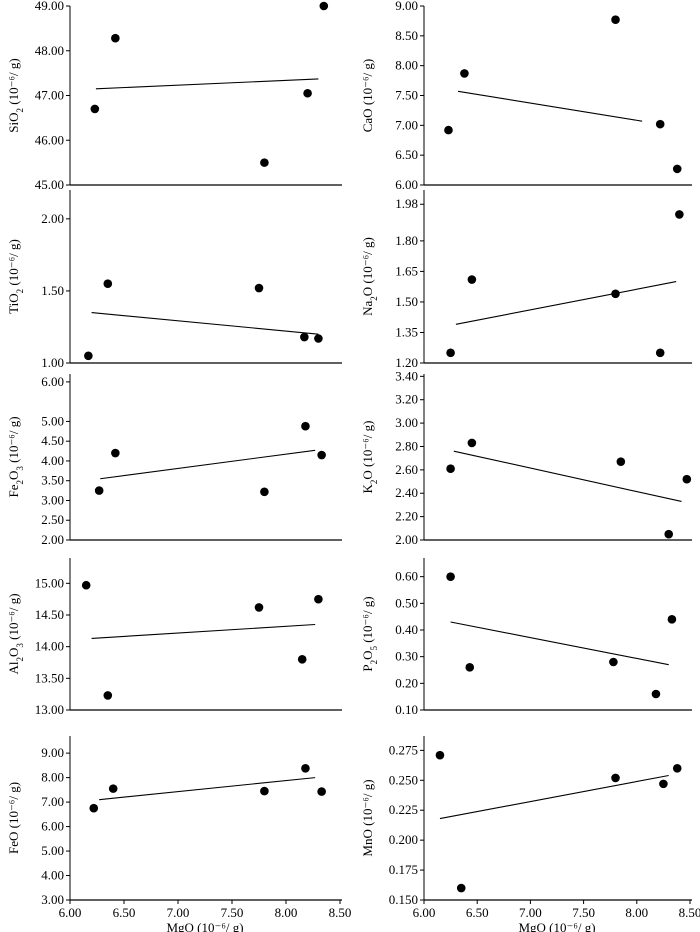 The height and width of the screenshot is (932, 700). Describe the element at coordinates (13, 818) in the screenshot. I see `y-axis-label: FeO (10⁻⁶/ g)` at that location.